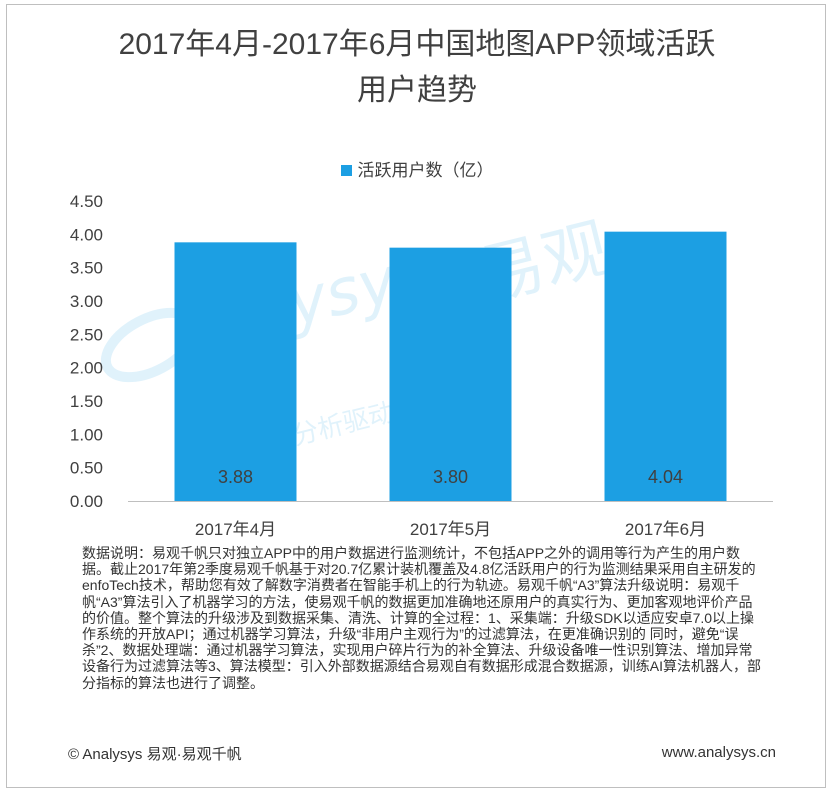 The width and height of the screenshot is (834, 794). I want to click on legend-label: 活跃用户数（亿）, so click(425, 170).